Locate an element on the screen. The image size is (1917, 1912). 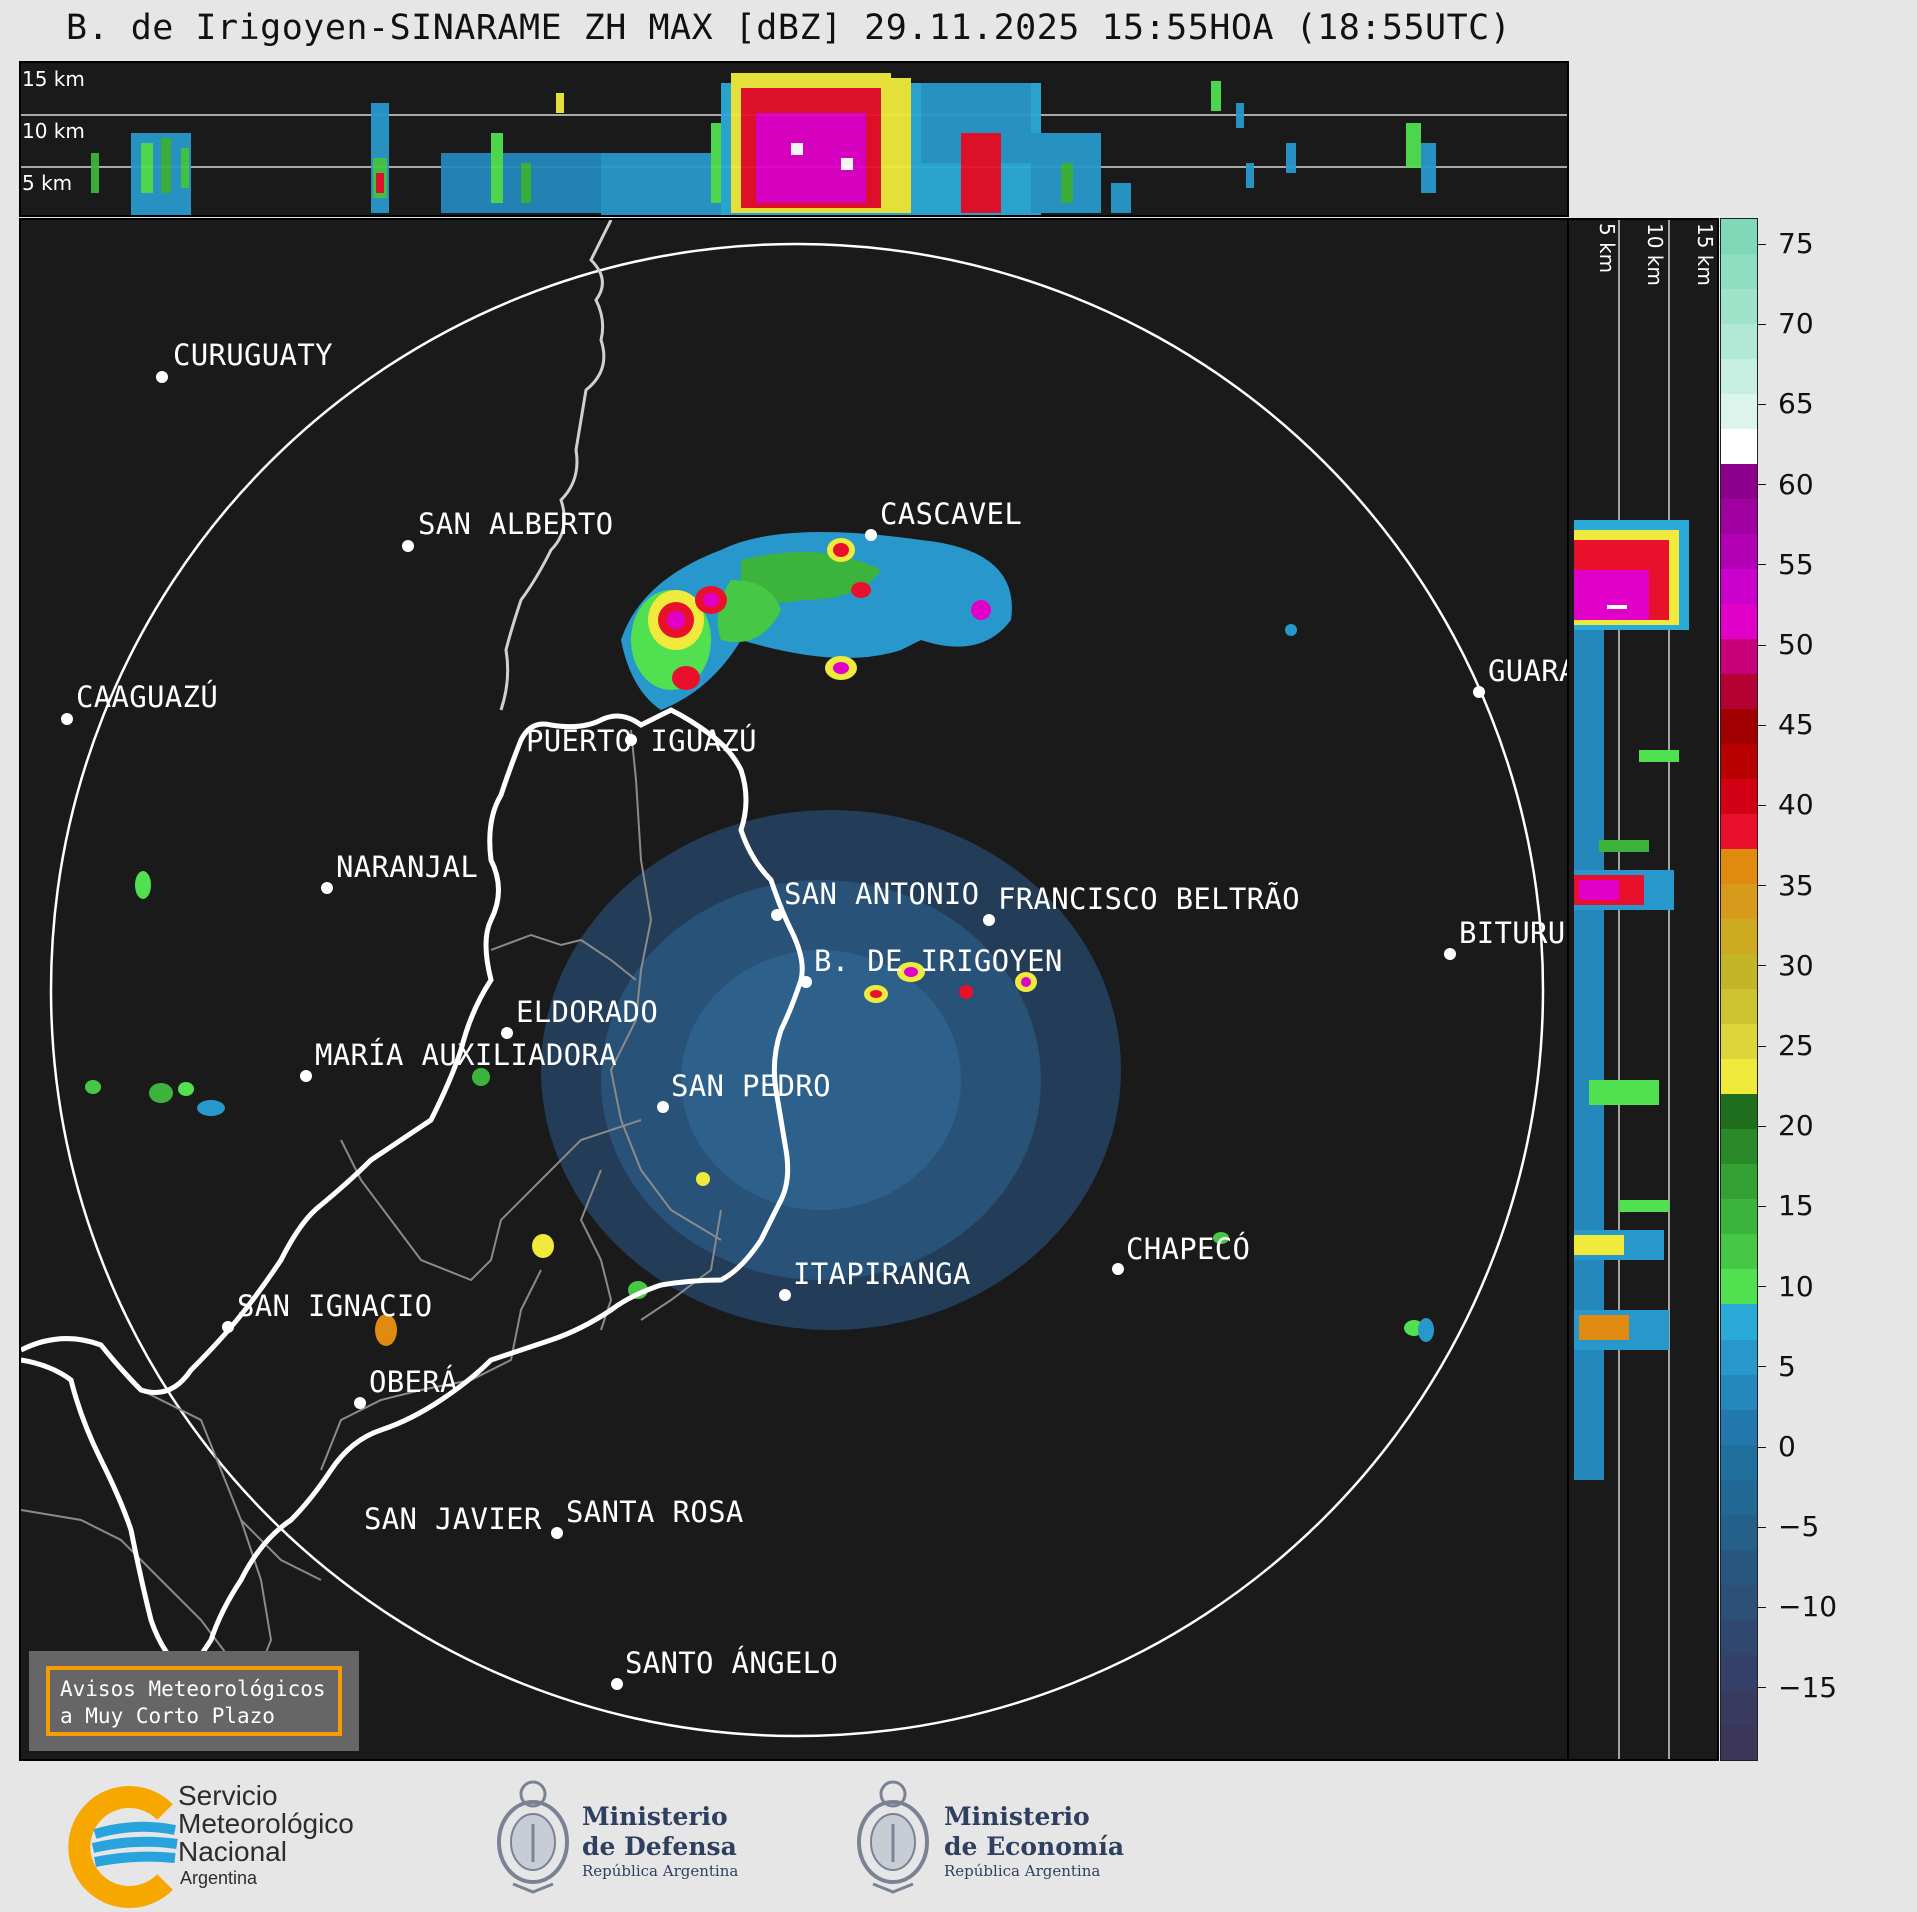
warnings-line-2: a Muy Corto Plazo is located at coordinates (167, 1716).